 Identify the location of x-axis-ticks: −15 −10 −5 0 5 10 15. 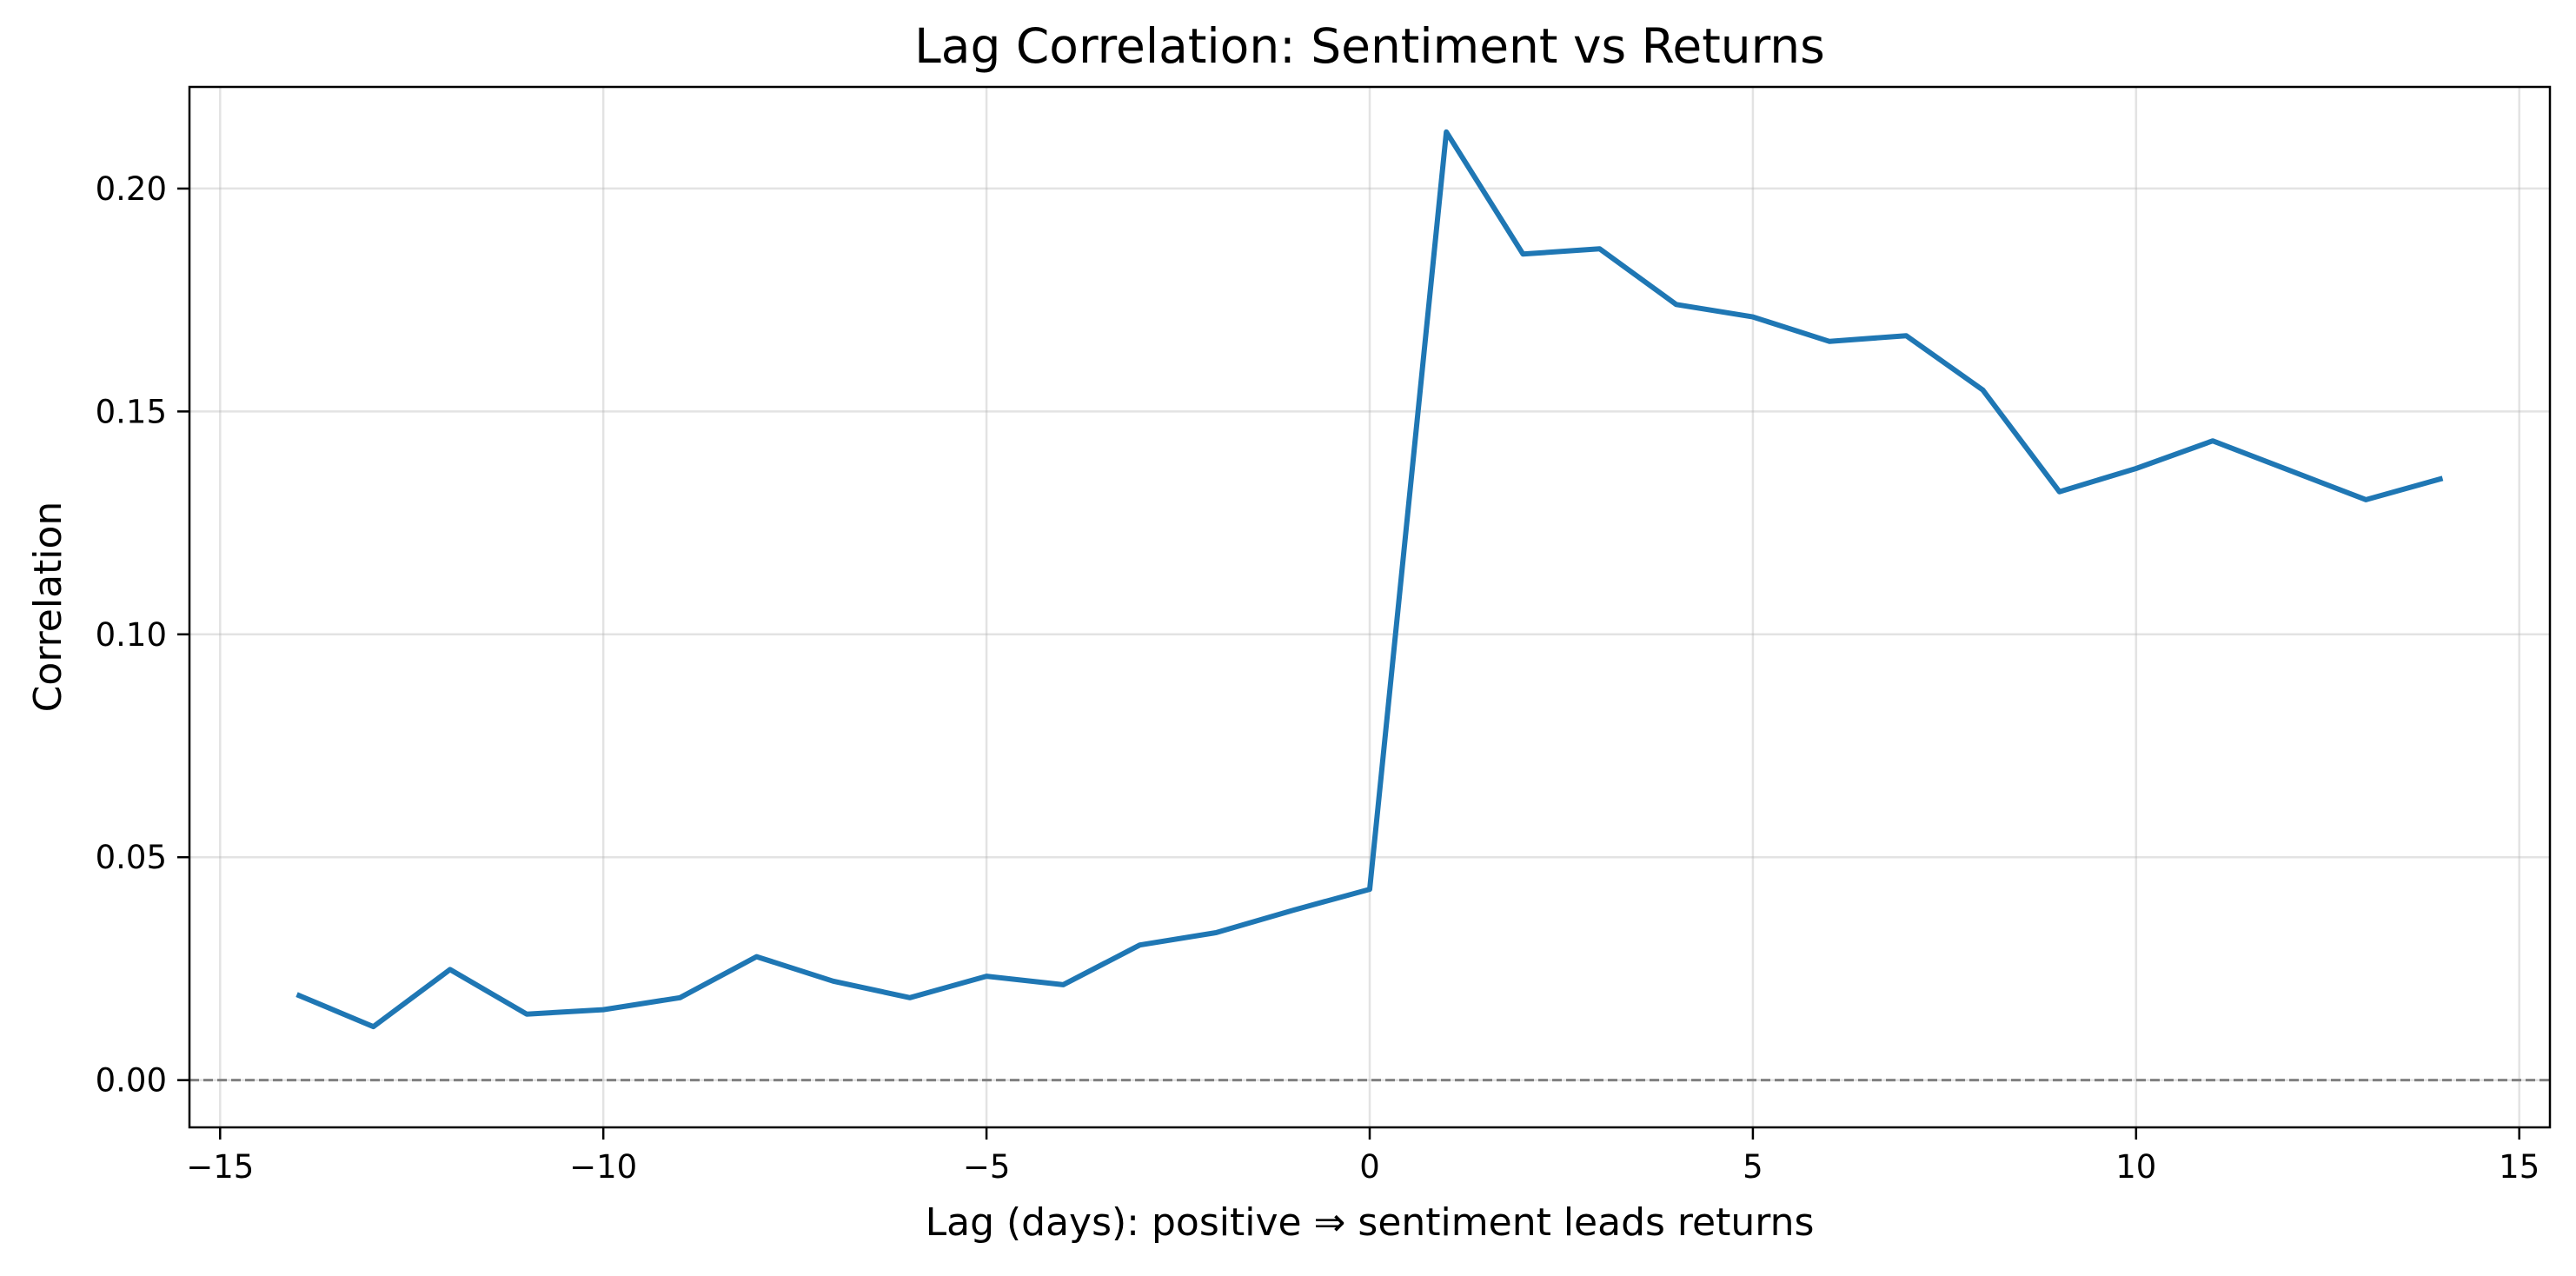
(1362, 1156).